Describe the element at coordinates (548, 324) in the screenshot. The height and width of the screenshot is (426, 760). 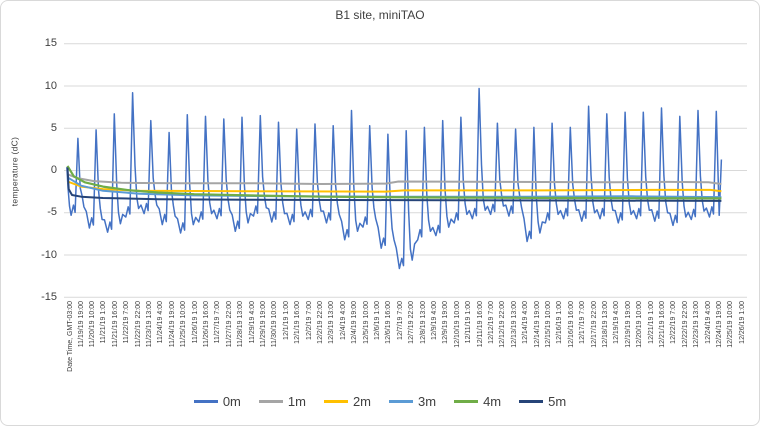
I see `x-tick-label: 12/15/19 10:00` at that location.